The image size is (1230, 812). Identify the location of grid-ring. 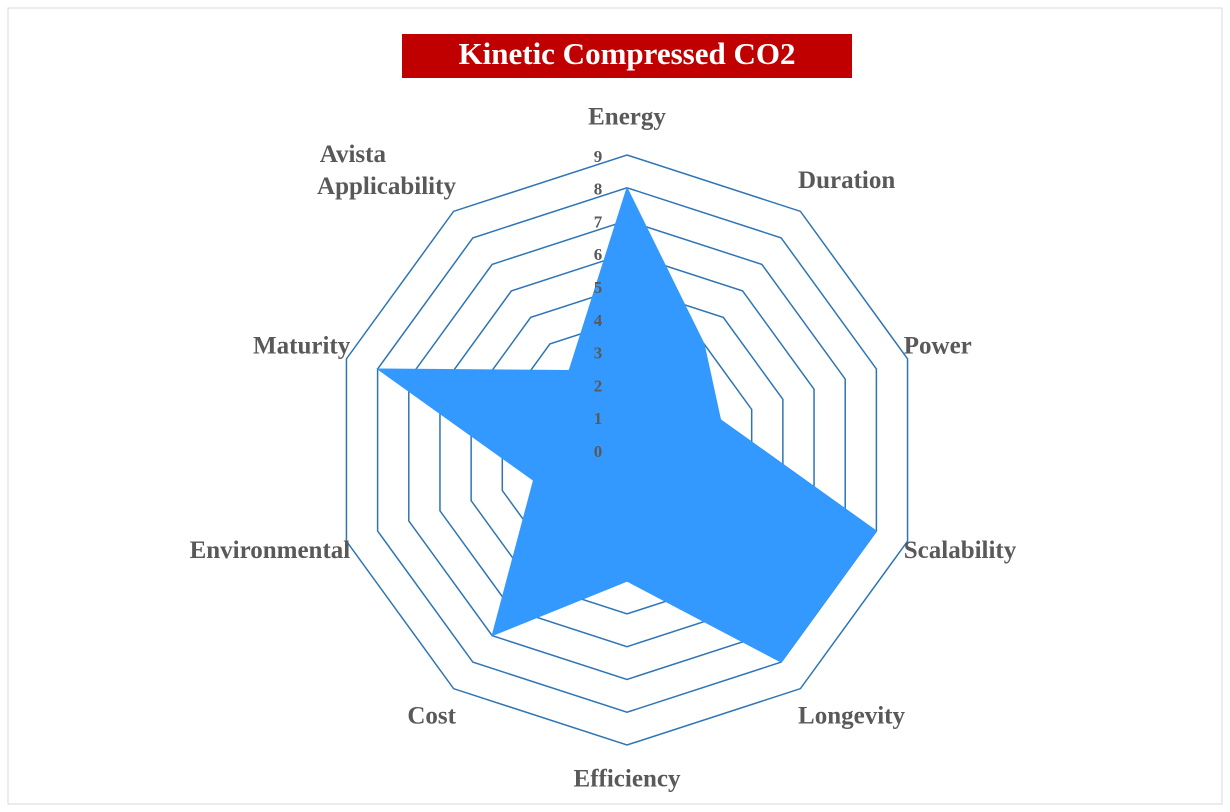
(627, 450).